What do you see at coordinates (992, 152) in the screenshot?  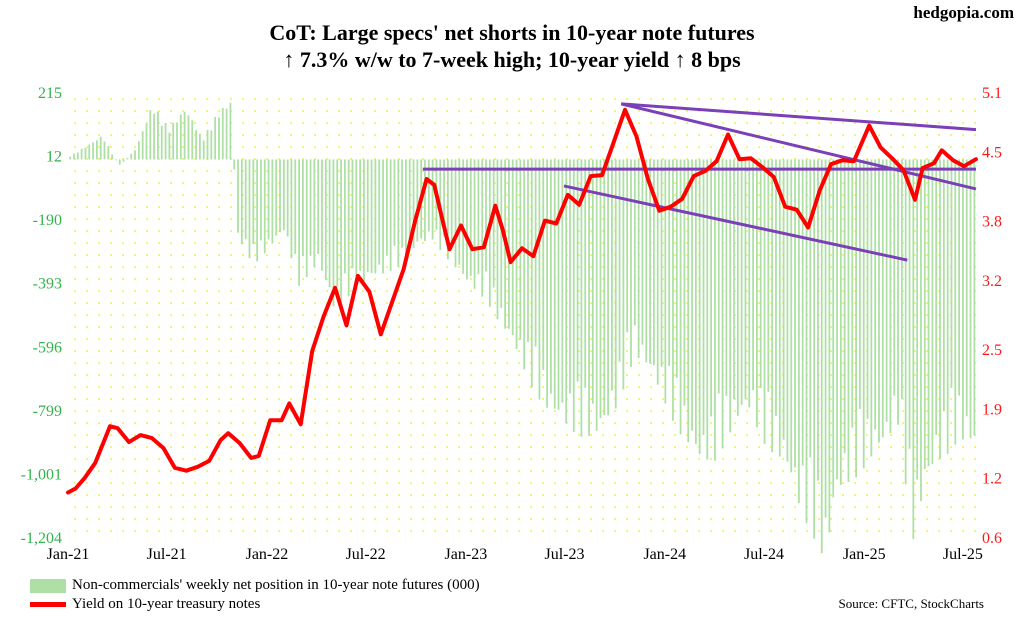 I see `right-axis-tick-label: 4.5` at bounding box center [992, 152].